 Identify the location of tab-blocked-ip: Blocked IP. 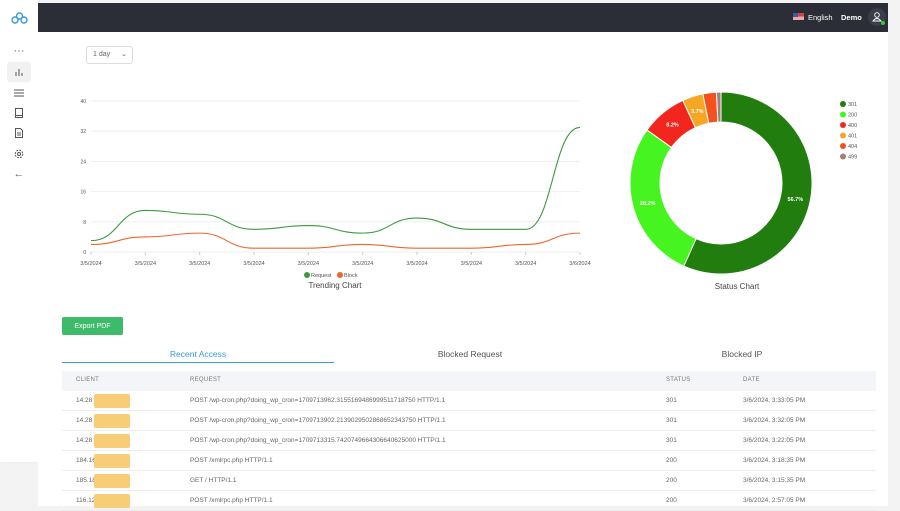
(742, 354).